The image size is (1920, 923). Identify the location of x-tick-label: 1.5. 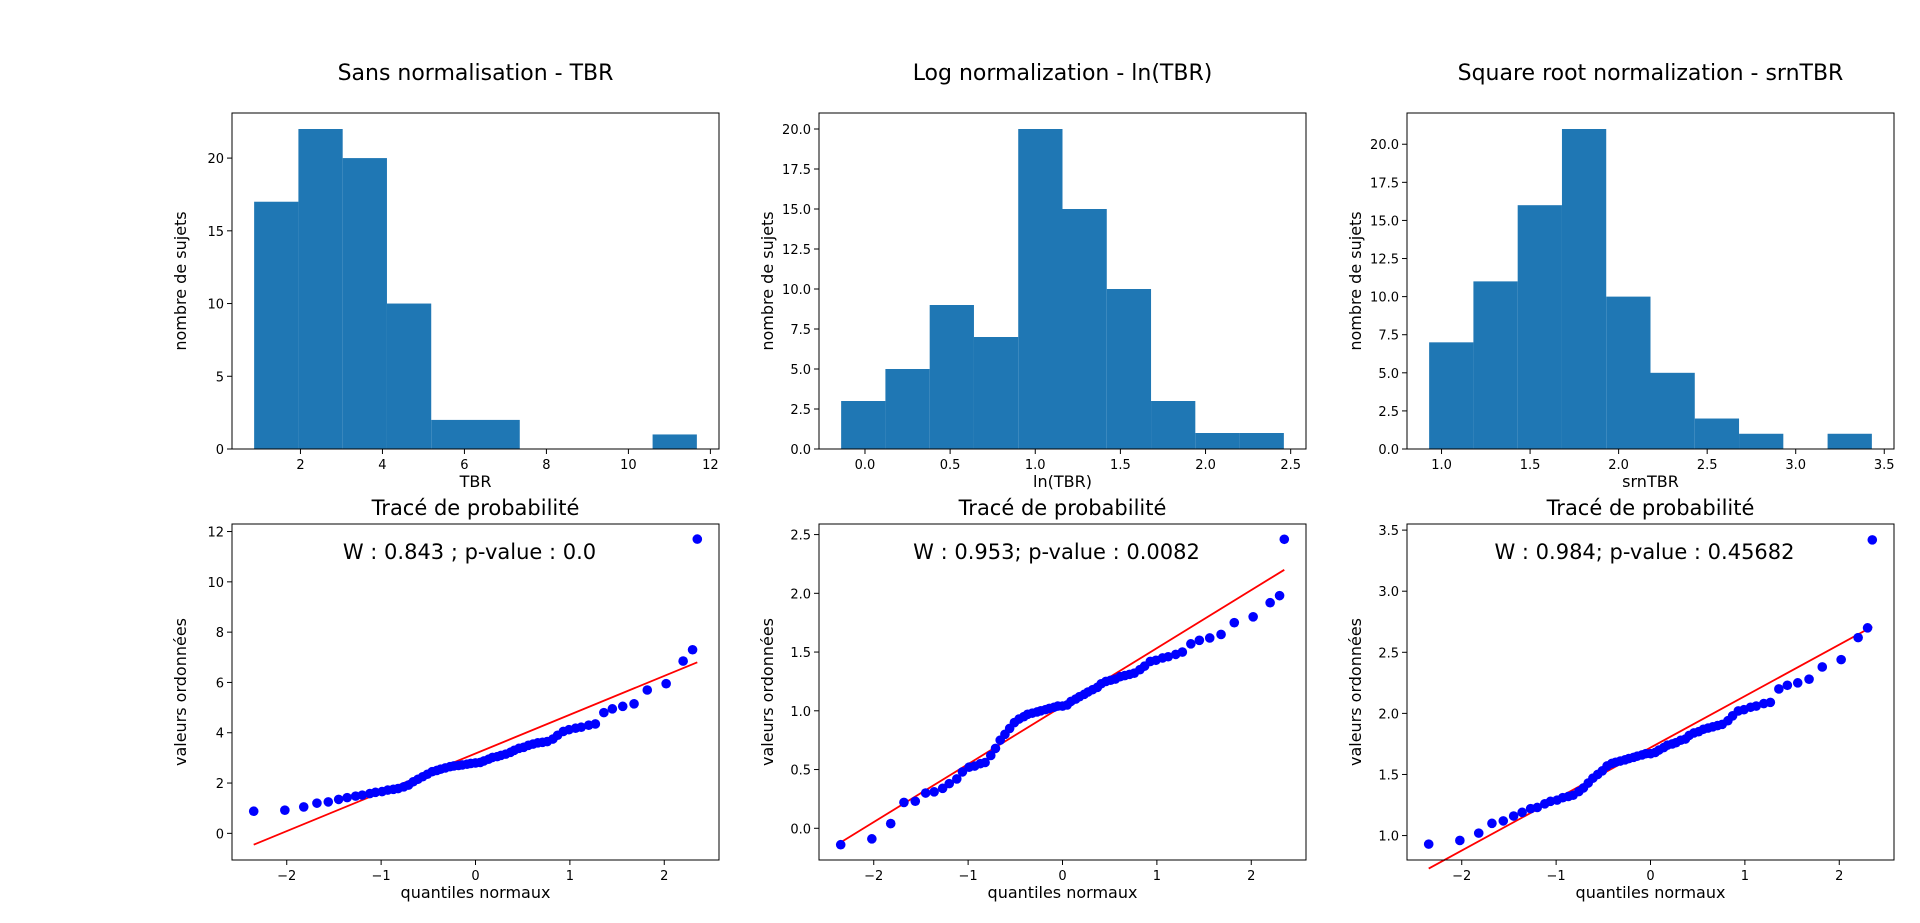
(1120, 465).